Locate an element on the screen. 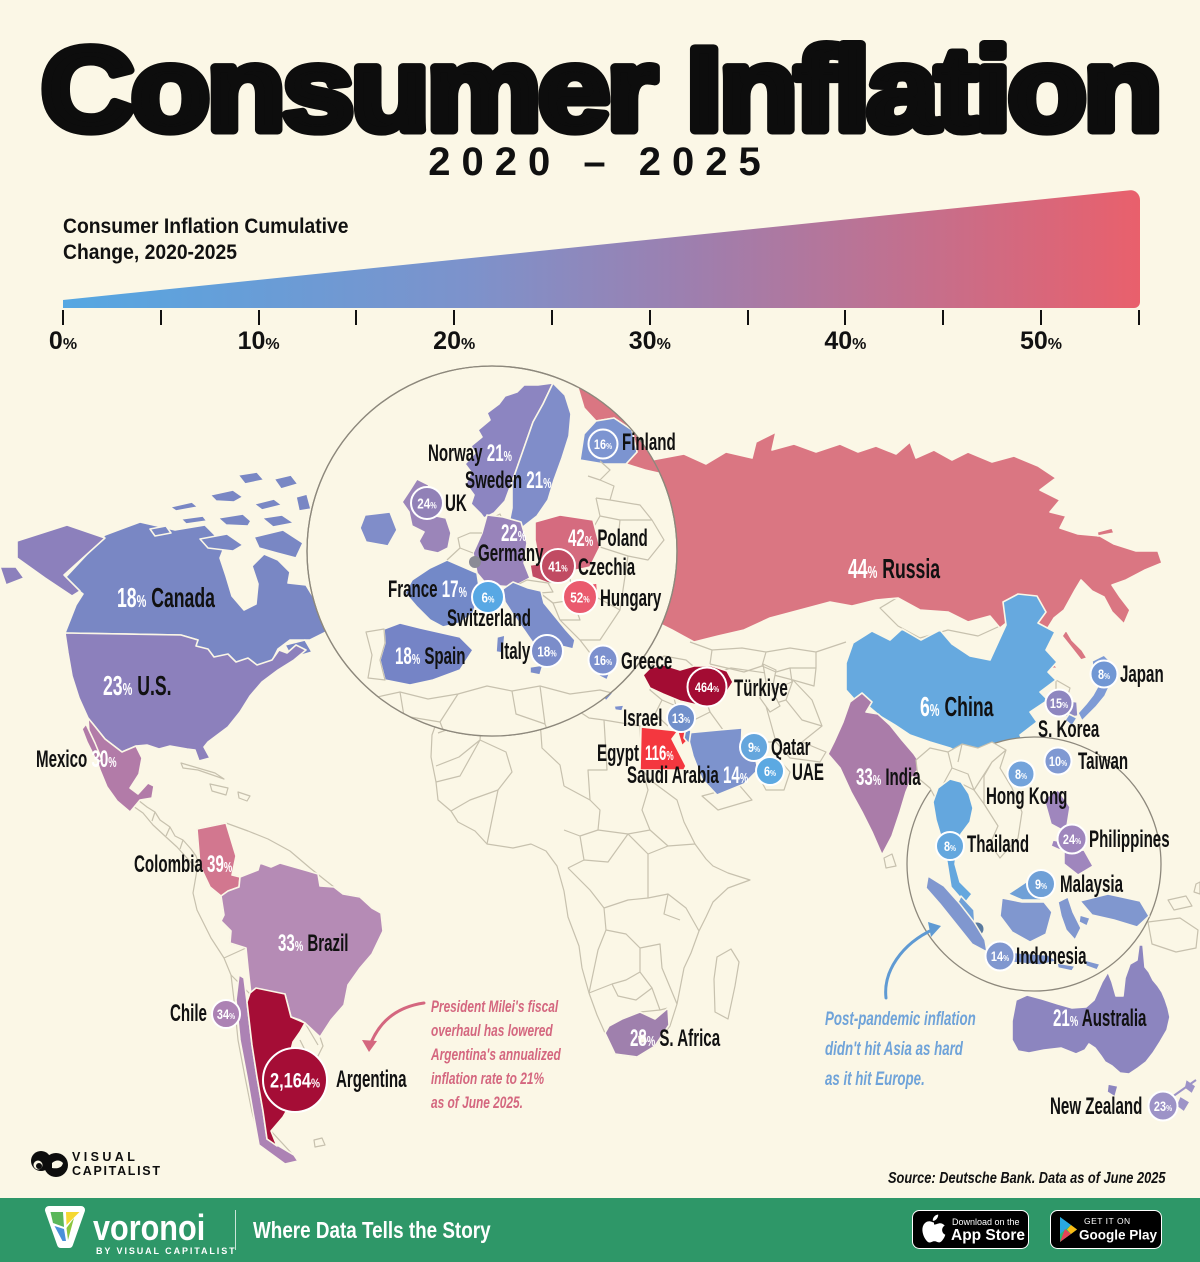  svg-text: Israel is located at coordinates (642, 719).